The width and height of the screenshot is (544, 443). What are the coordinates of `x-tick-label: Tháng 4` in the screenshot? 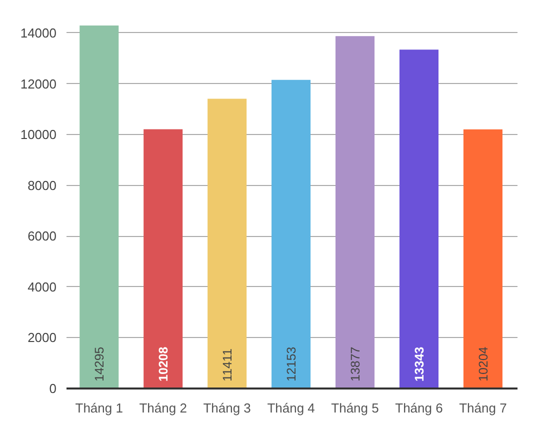 It's located at (291, 408).